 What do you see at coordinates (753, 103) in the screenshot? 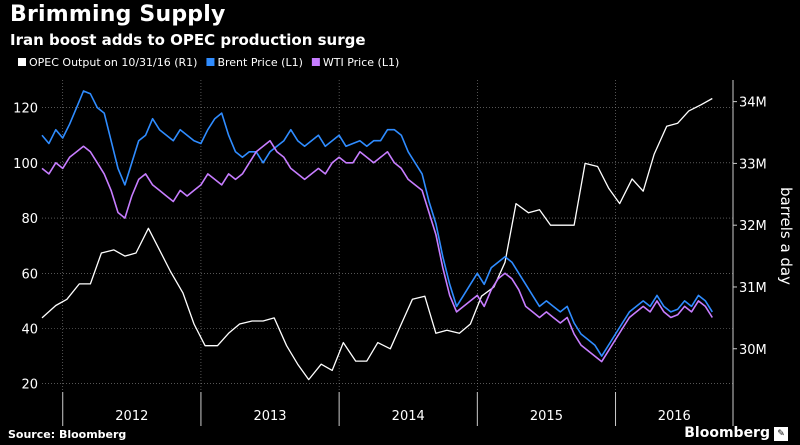
I see `y-right-tick-label: 34M` at bounding box center [753, 103].